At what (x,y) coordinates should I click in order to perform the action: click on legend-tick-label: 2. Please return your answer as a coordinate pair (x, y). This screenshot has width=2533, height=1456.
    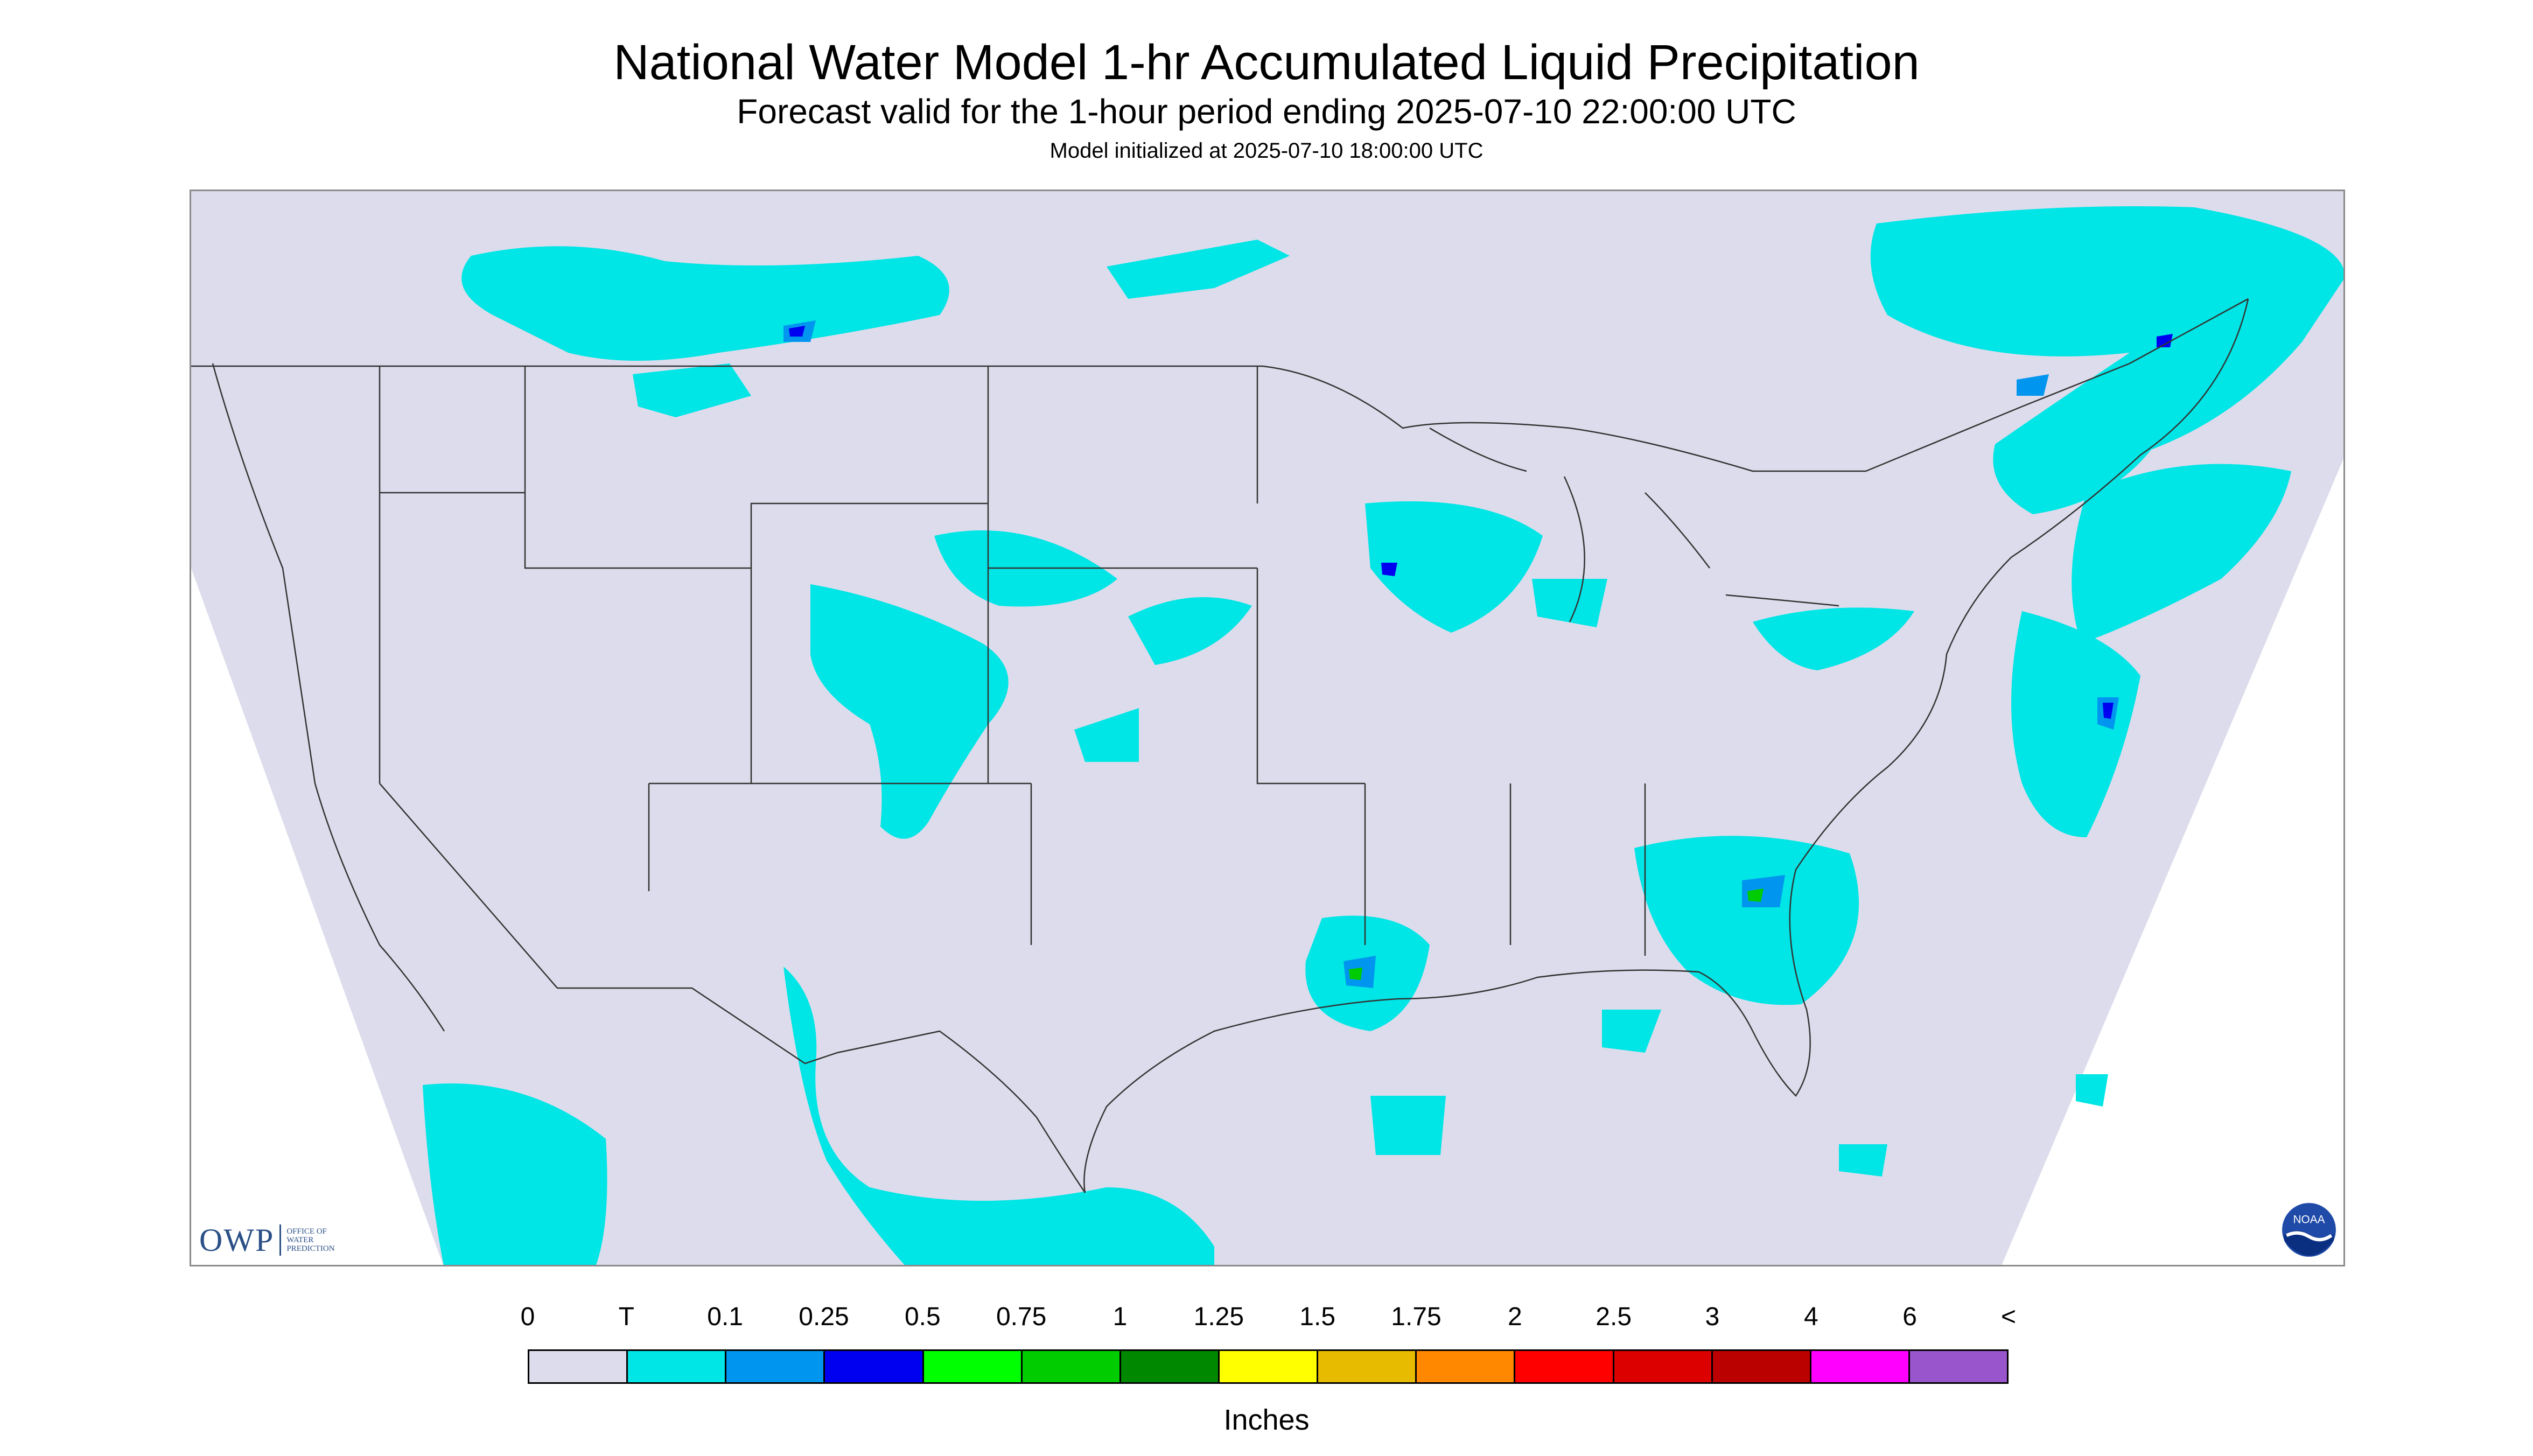
    Looking at the image, I should click on (1515, 1317).